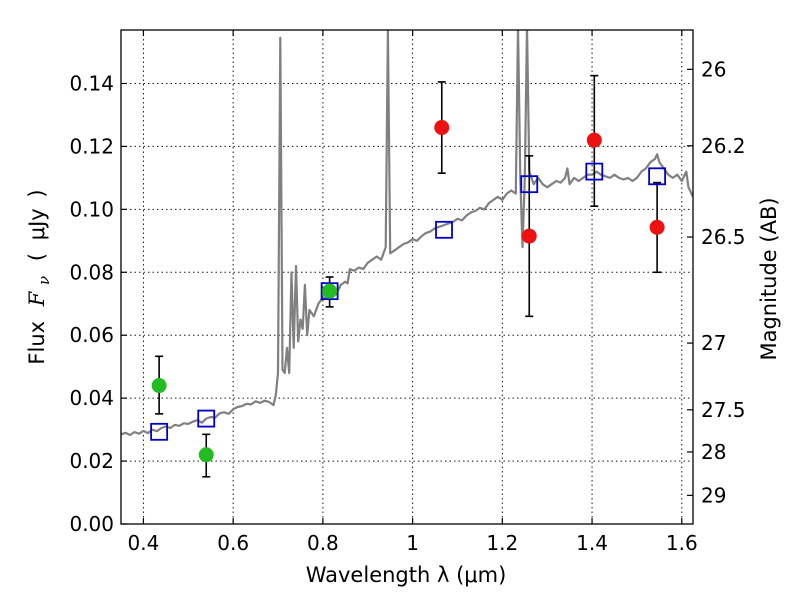 The width and height of the screenshot is (800, 600). What do you see at coordinates (91, 398) in the screenshot?
I see `y-tick-label: 0.04` at bounding box center [91, 398].